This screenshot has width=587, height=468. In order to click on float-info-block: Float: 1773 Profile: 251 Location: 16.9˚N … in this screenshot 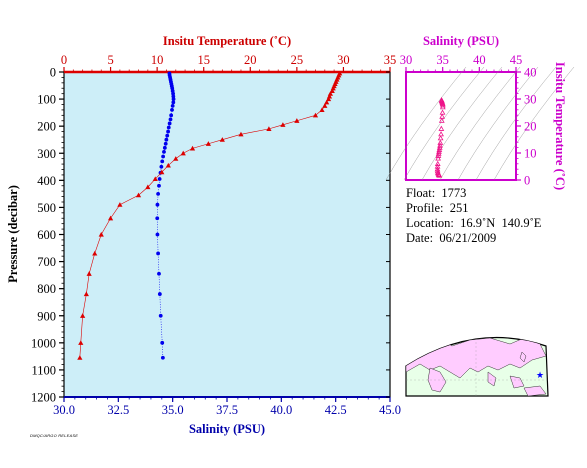, I will do `click(473, 216)`.